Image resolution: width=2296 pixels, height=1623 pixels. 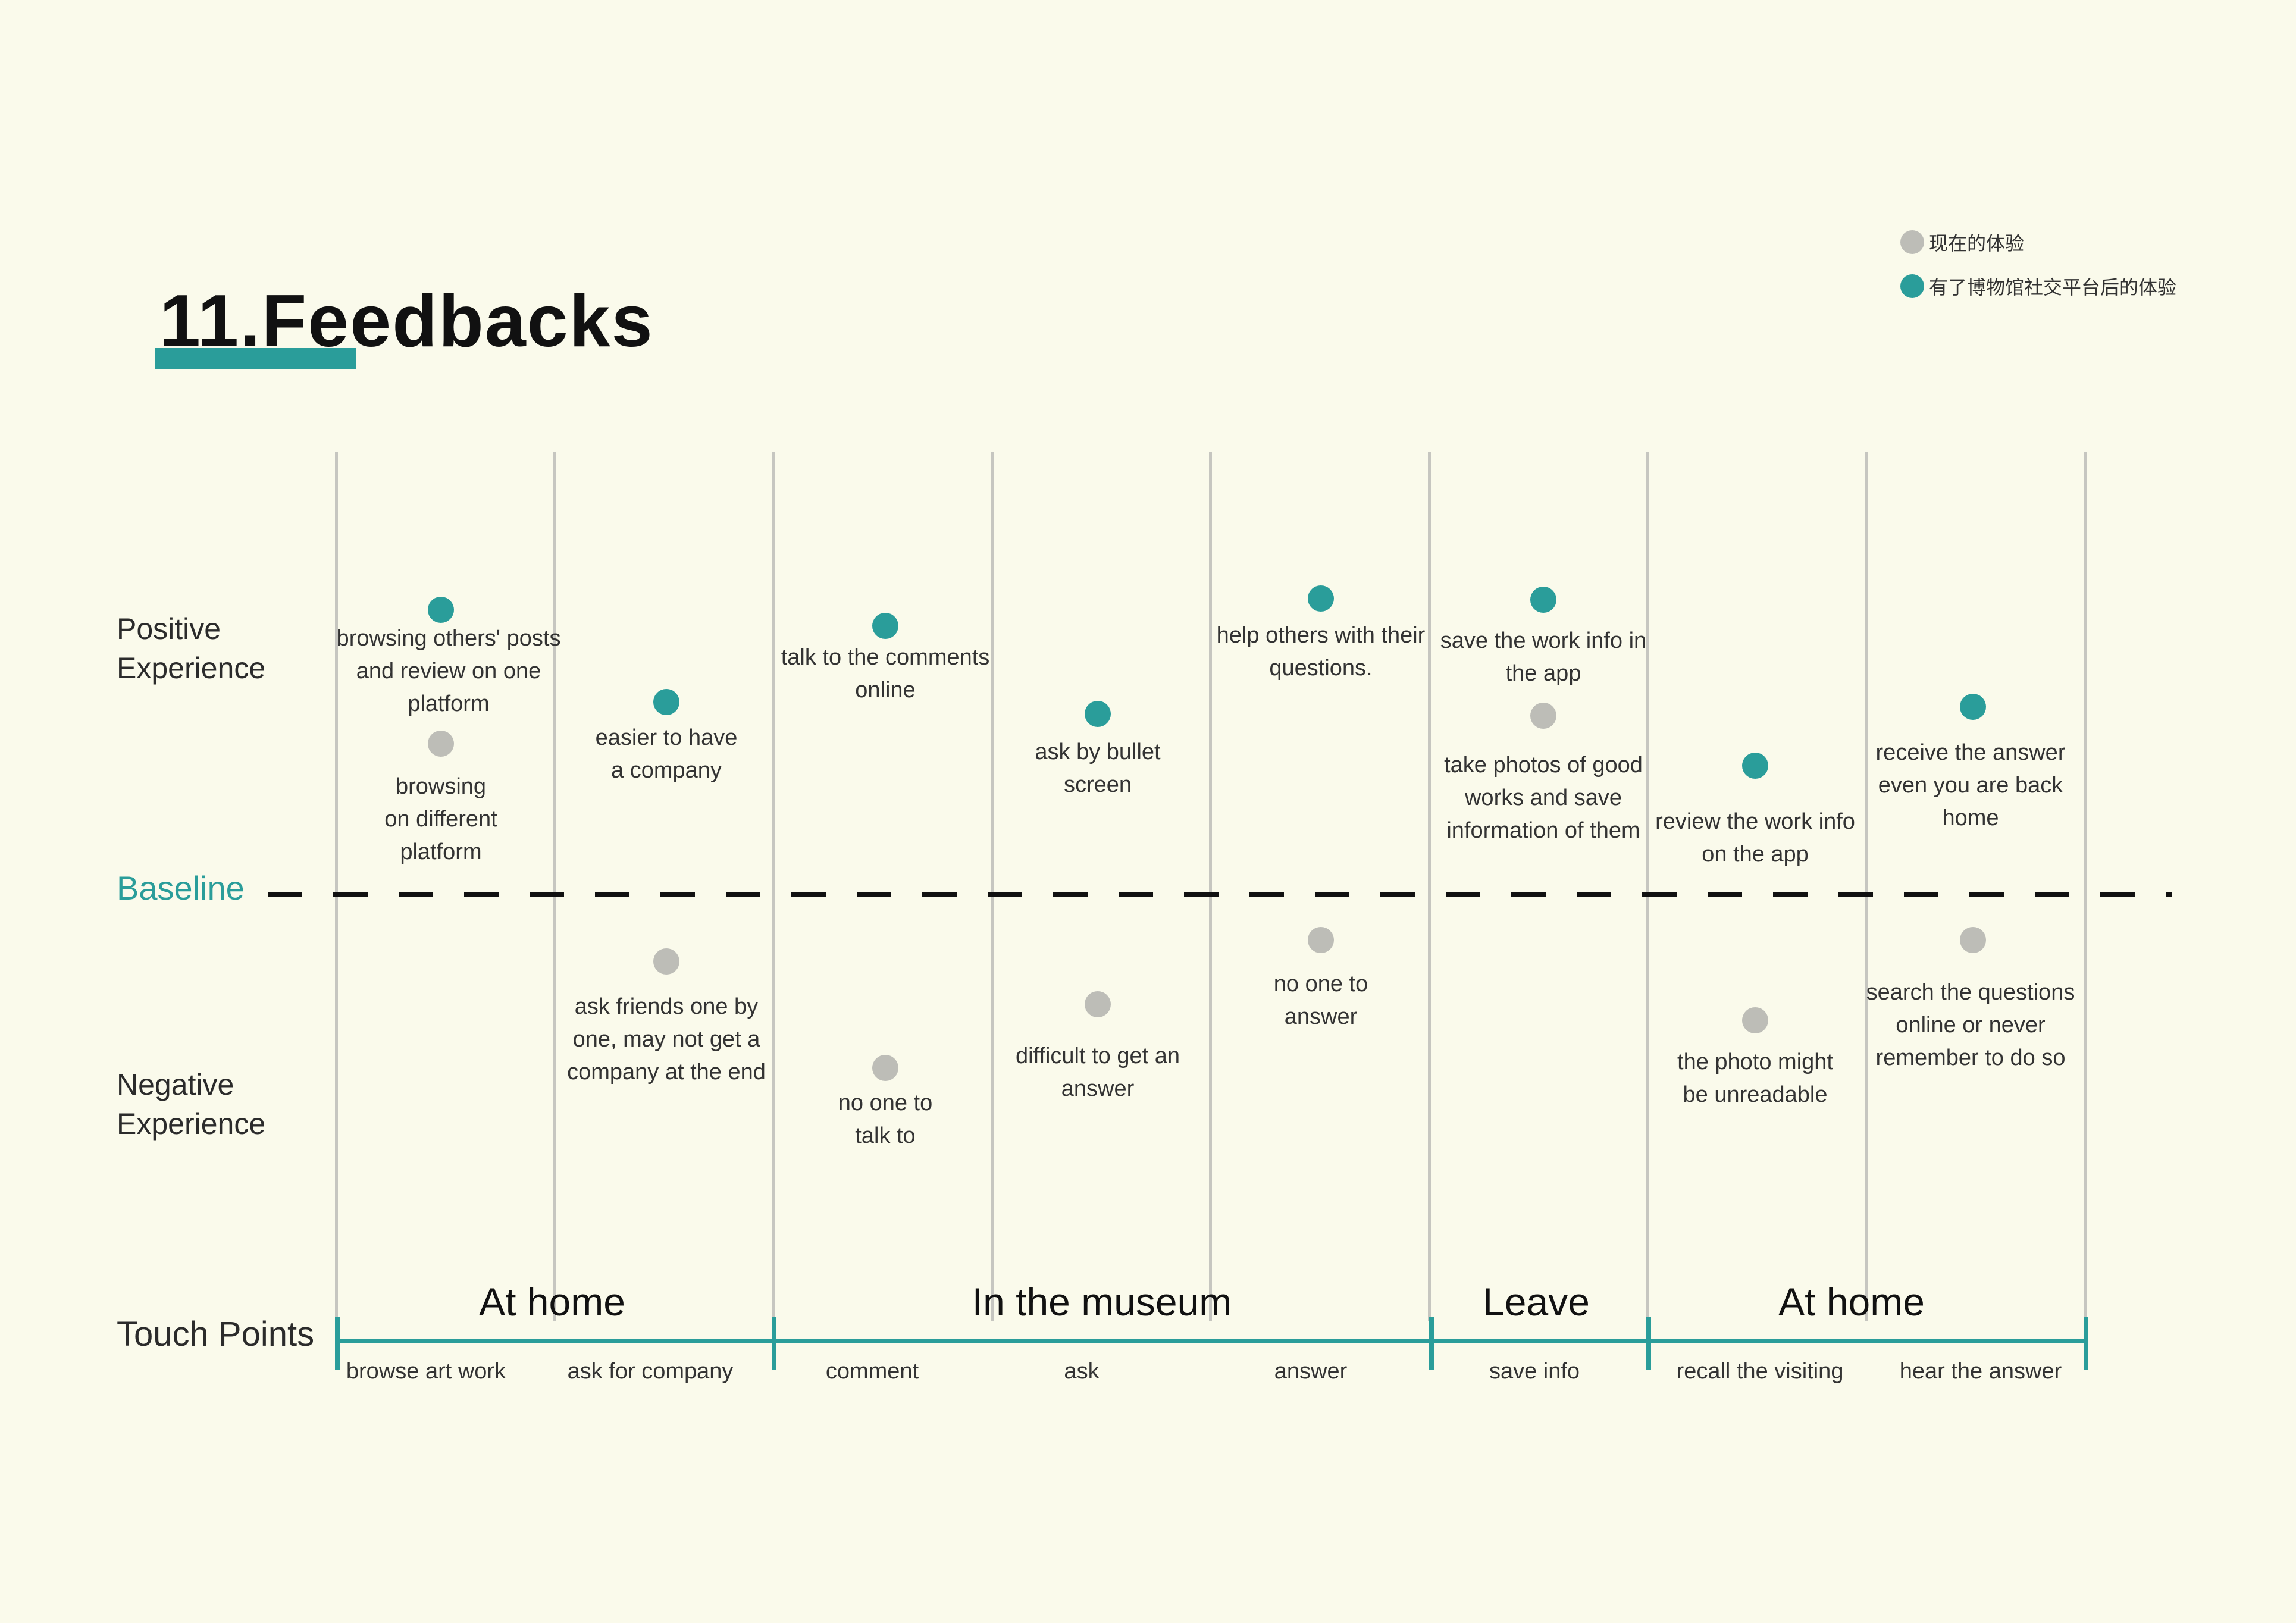 I want to click on phase-in-the-museum: In the museum, so click(x=1102, y=1302).